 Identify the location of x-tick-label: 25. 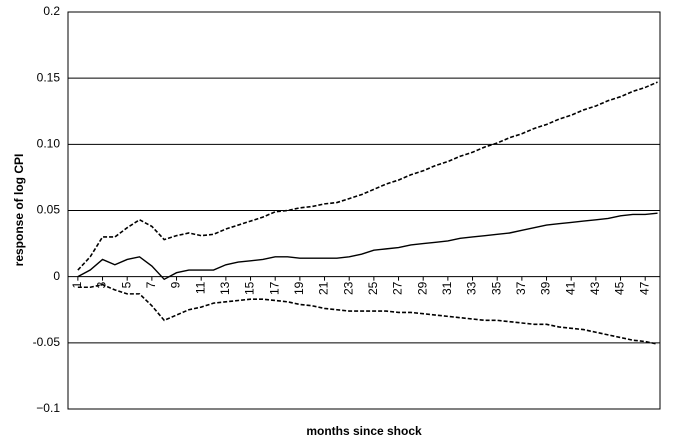
(373, 288).